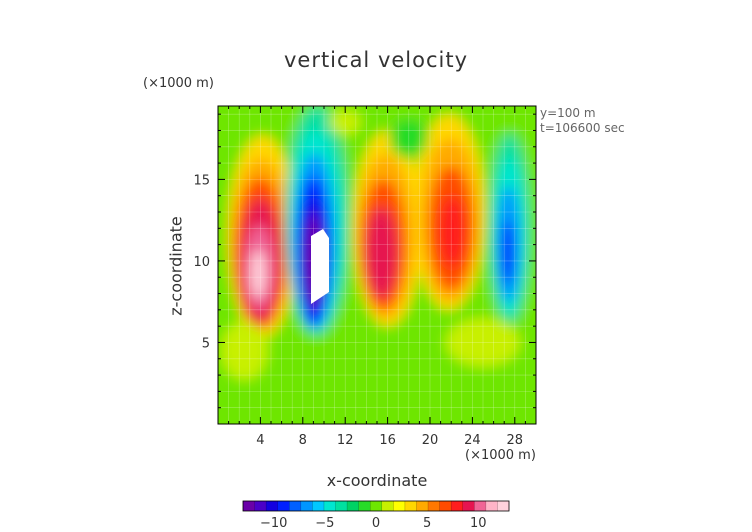 The height and width of the screenshot is (532, 752). Describe the element at coordinates (582, 128) in the screenshot. I see `info-time-label: t=106600 sec` at that location.